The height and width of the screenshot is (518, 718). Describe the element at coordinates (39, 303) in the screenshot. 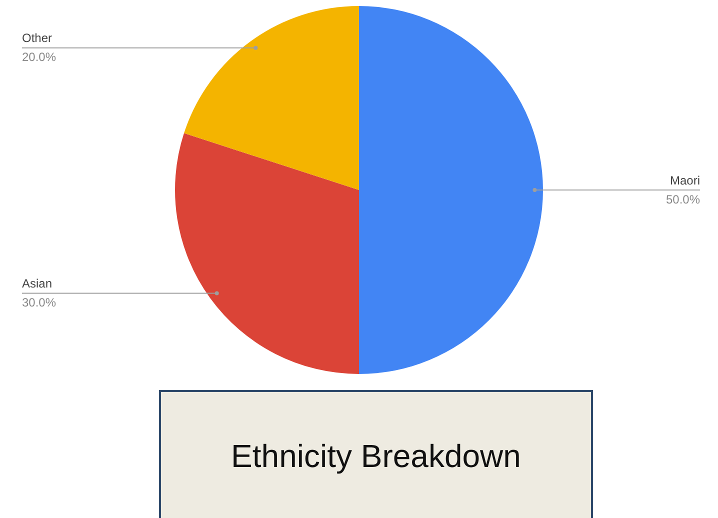

I see `data-label: 30.0%` at that location.